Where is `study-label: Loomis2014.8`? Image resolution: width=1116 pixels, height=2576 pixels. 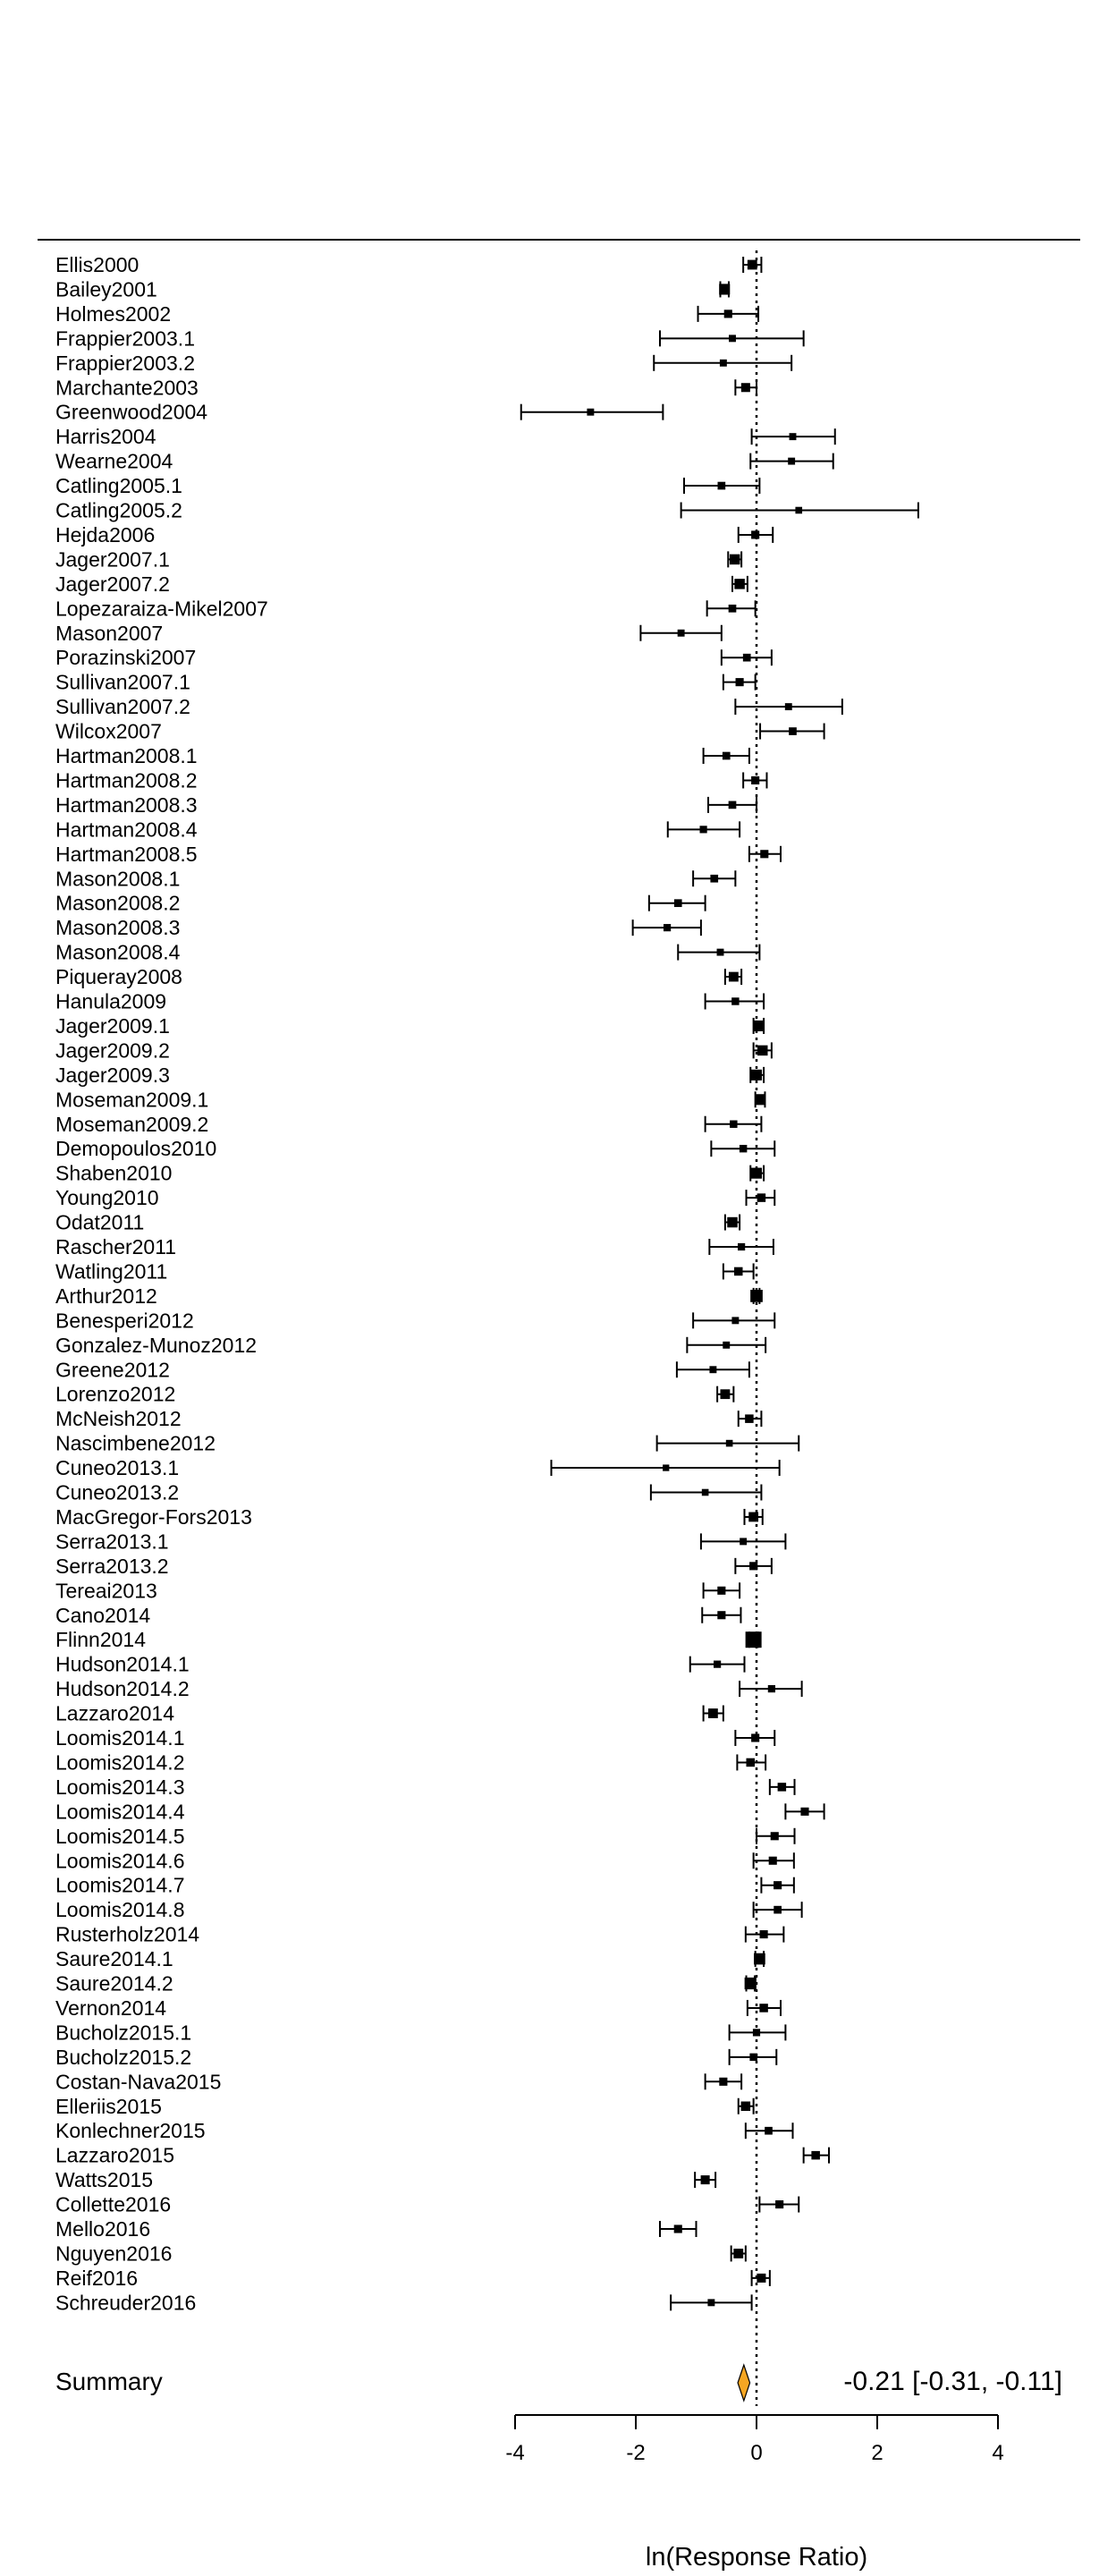 study-label: Loomis2014.8 is located at coordinates (120, 1909).